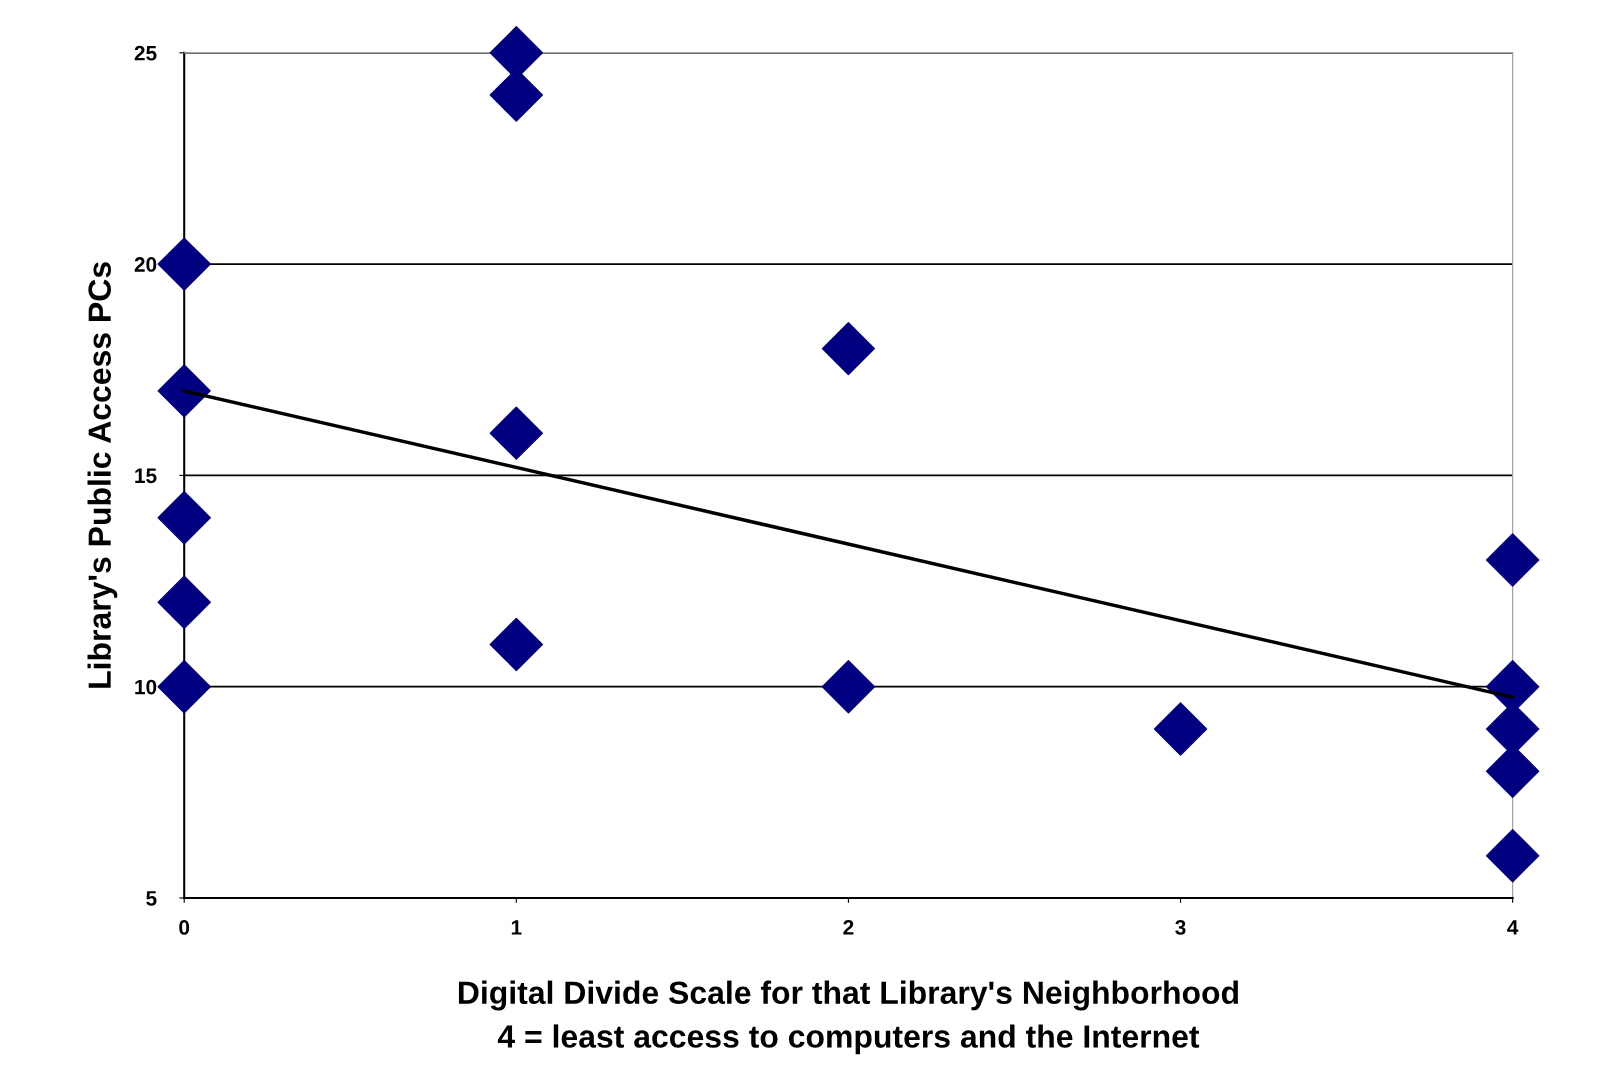 The width and height of the screenshot is (1623, 1078). I want to click on y-tick-label: 5, so click(151, 898).